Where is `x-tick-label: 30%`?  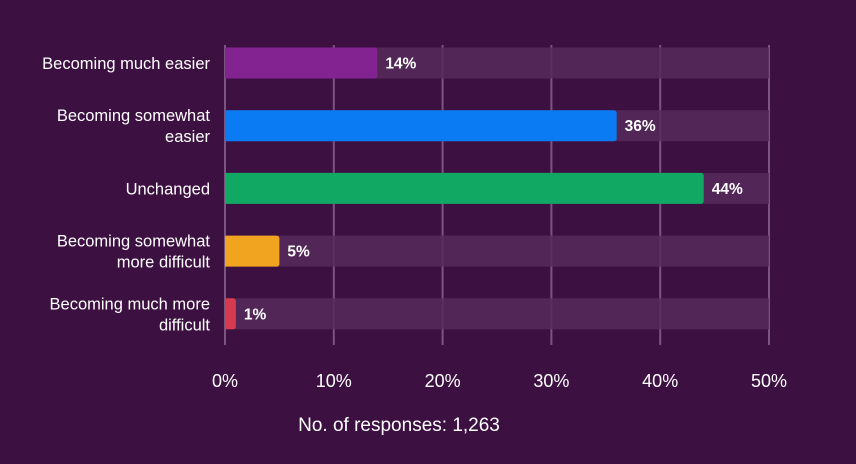 x-tick-label: 30% is located at coordinates (551, 381).